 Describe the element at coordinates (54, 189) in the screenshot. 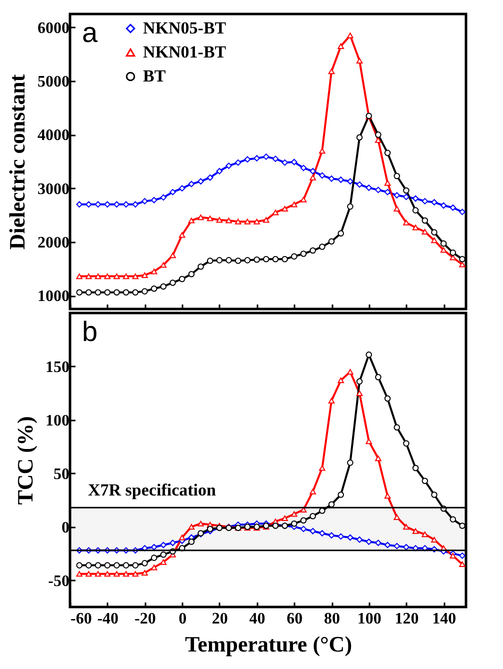

I see `y-tick-label: 3000` at that location.